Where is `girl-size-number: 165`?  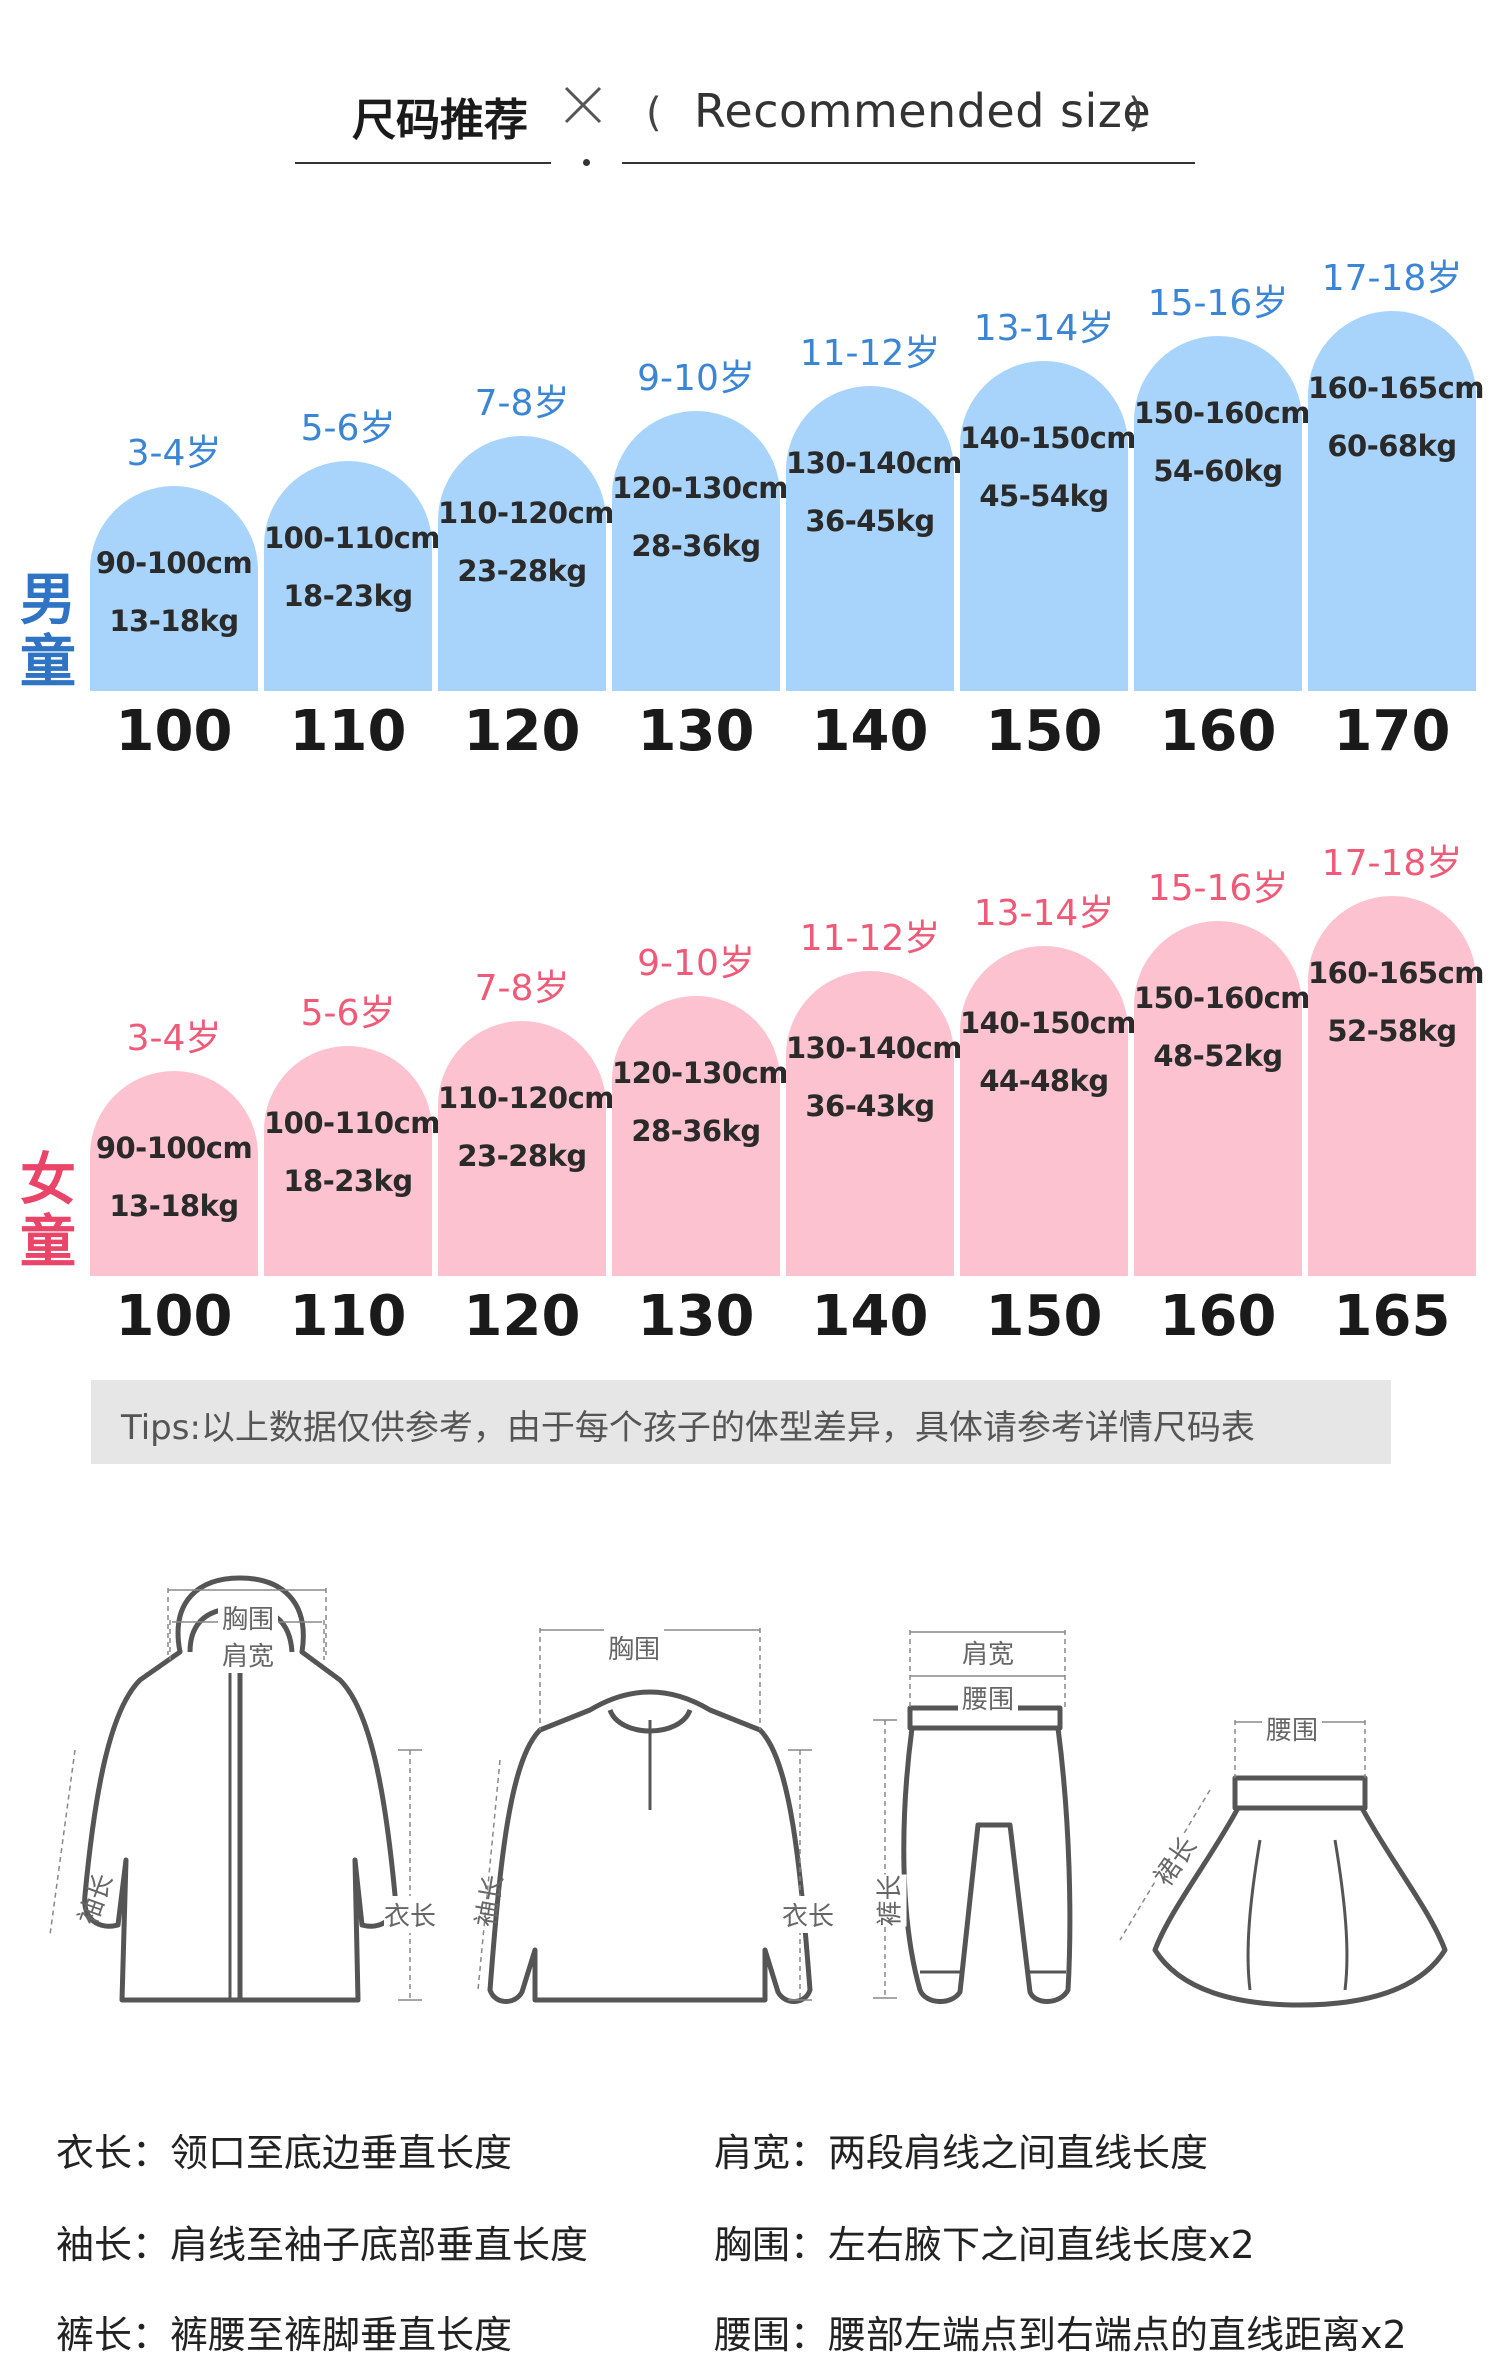 girl-size-number: 165 is located at coordinates (1392, 1316).